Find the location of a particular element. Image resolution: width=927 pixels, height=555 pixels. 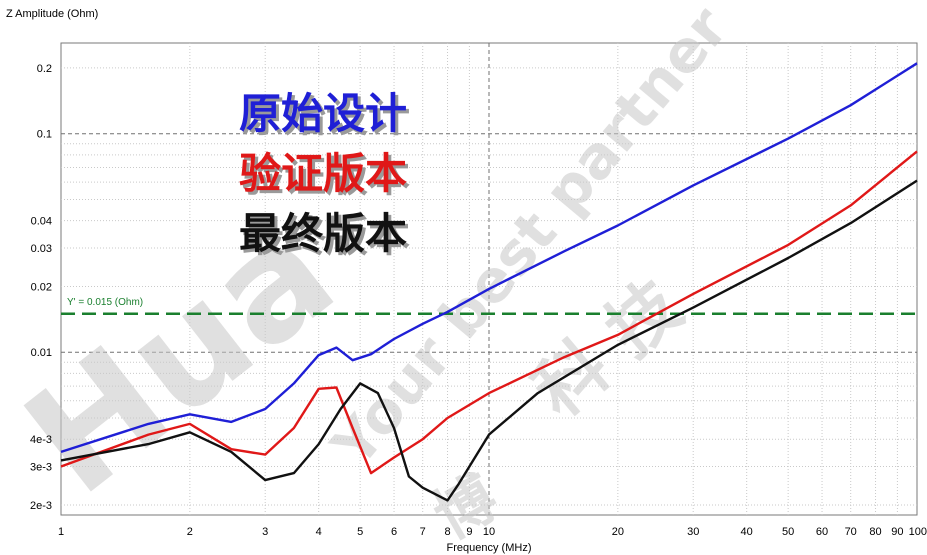

y-tick-label: 0.02 is located at coordinates (41, 287).